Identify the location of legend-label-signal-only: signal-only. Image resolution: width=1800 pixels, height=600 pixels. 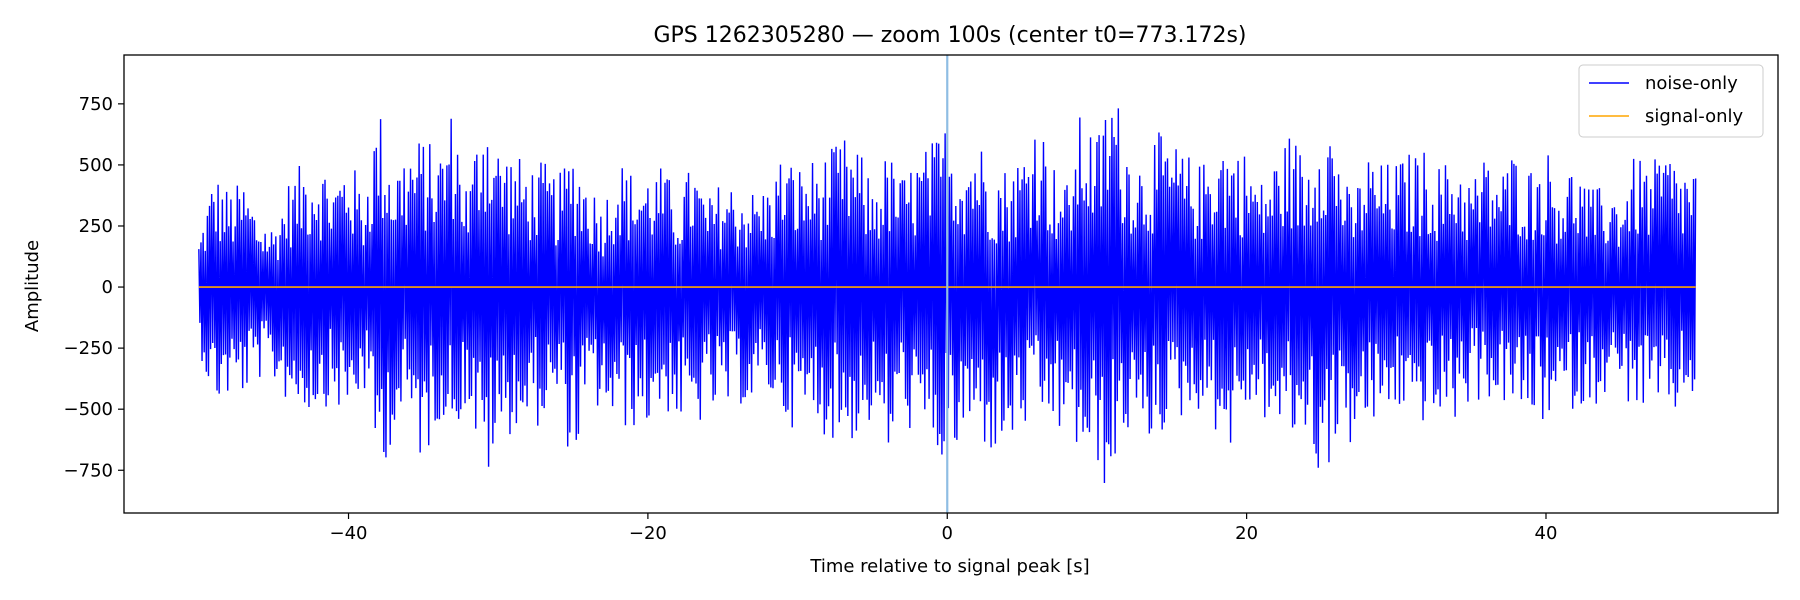
(1694, 116).